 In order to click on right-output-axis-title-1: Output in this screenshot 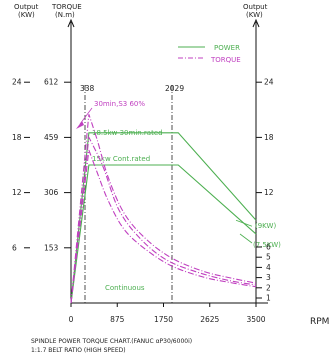, I will do `click(255, 7)`.